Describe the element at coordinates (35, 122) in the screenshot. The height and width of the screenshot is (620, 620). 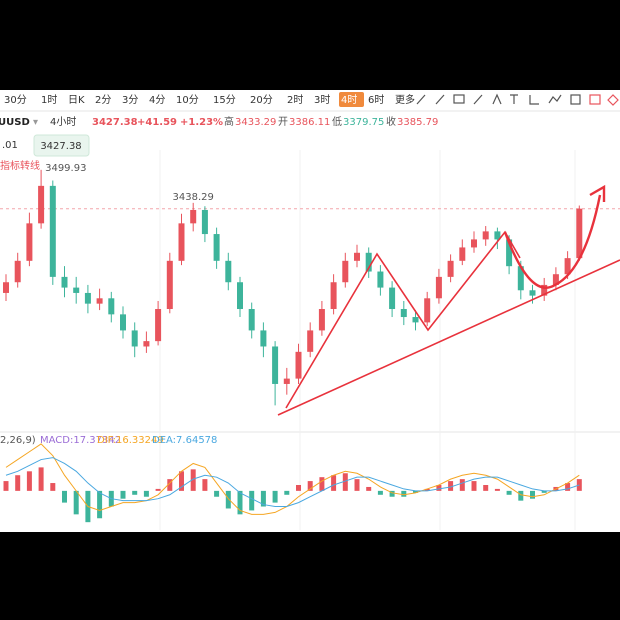
I see `caret: ▾` at that location.